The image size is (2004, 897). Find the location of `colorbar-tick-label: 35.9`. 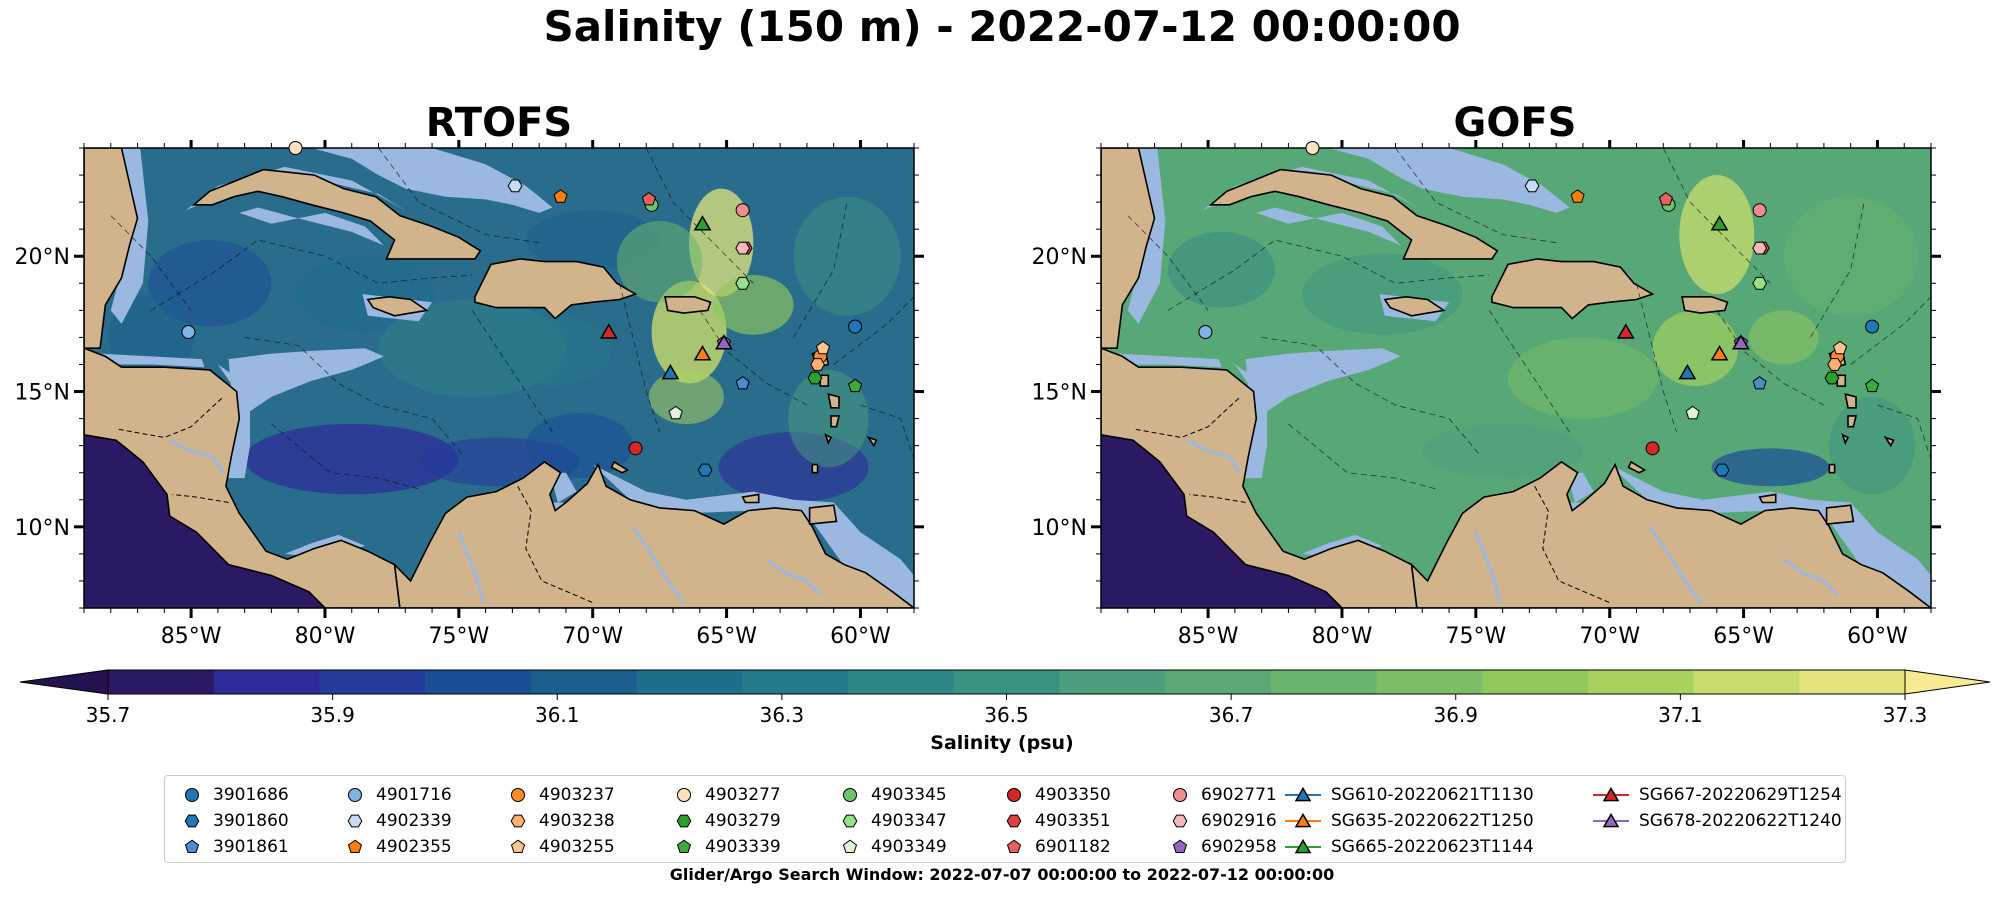

colorbar-tick-label: 35.9 is located at coordinates (332, 715).